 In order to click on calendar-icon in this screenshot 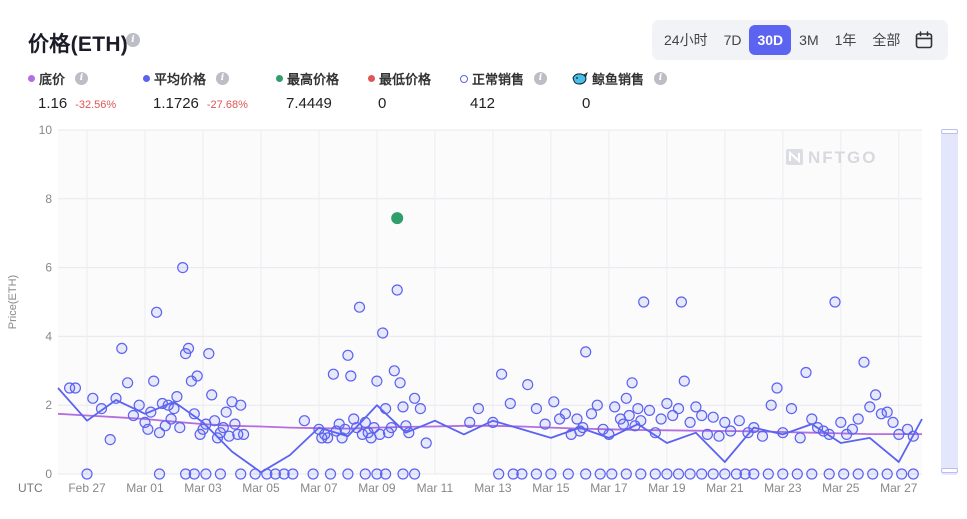, I will do `click(924, 40)`.